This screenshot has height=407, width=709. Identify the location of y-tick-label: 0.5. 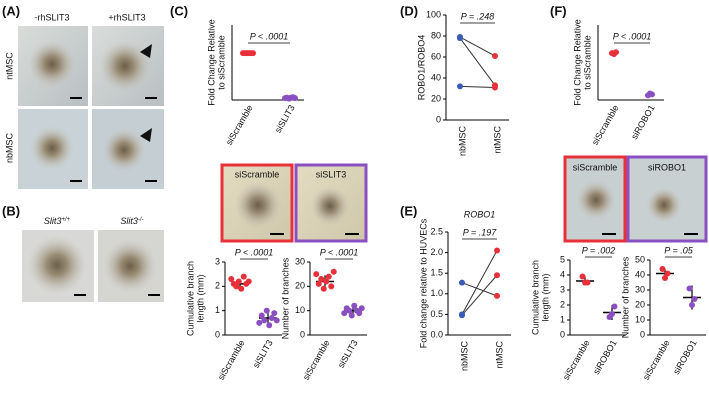
(436, 314).